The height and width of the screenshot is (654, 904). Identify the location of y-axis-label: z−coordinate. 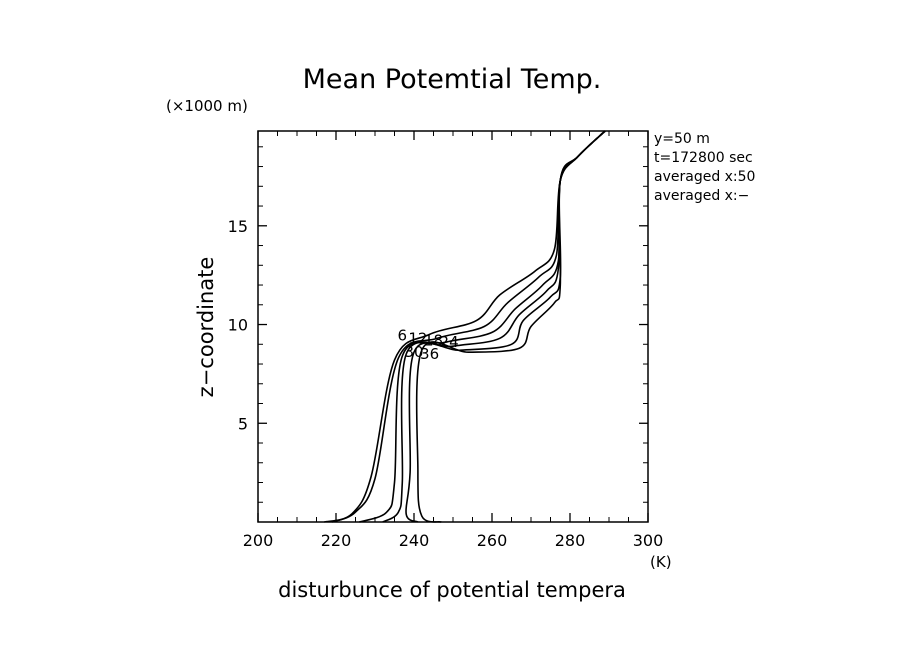
(206, 327).